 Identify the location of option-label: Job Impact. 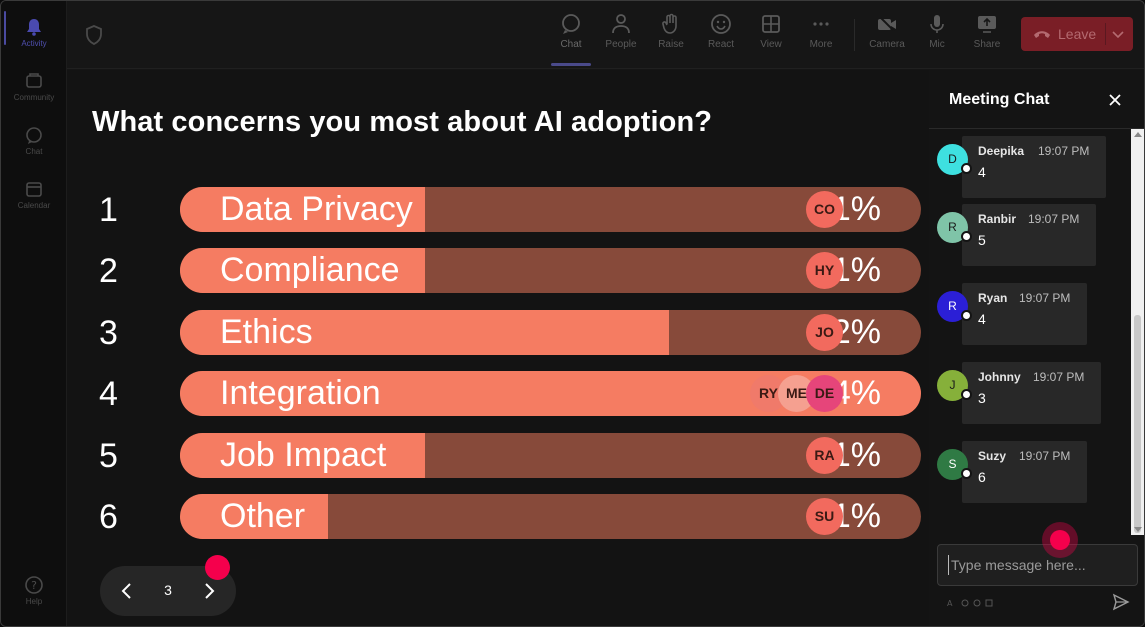
(303, 455).